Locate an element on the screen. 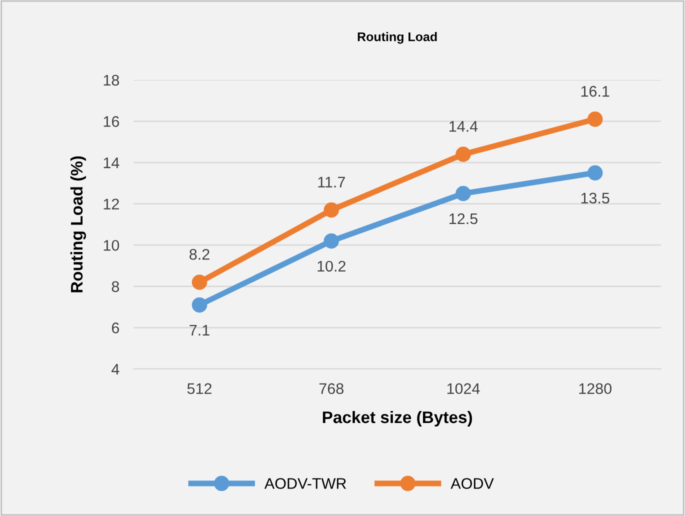 This screenshot has height=516, width=685. data-label: 8.2 is located at coordinates (200, 254).